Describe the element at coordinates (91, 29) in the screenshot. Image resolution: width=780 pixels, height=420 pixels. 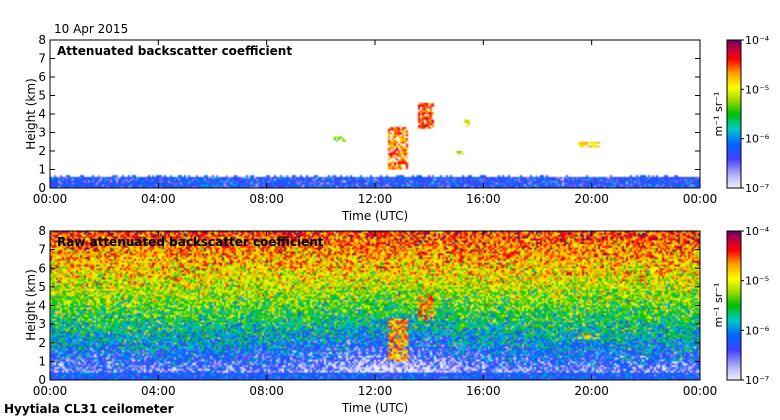
I see `date-label: 10 Apr 2015` at that location.